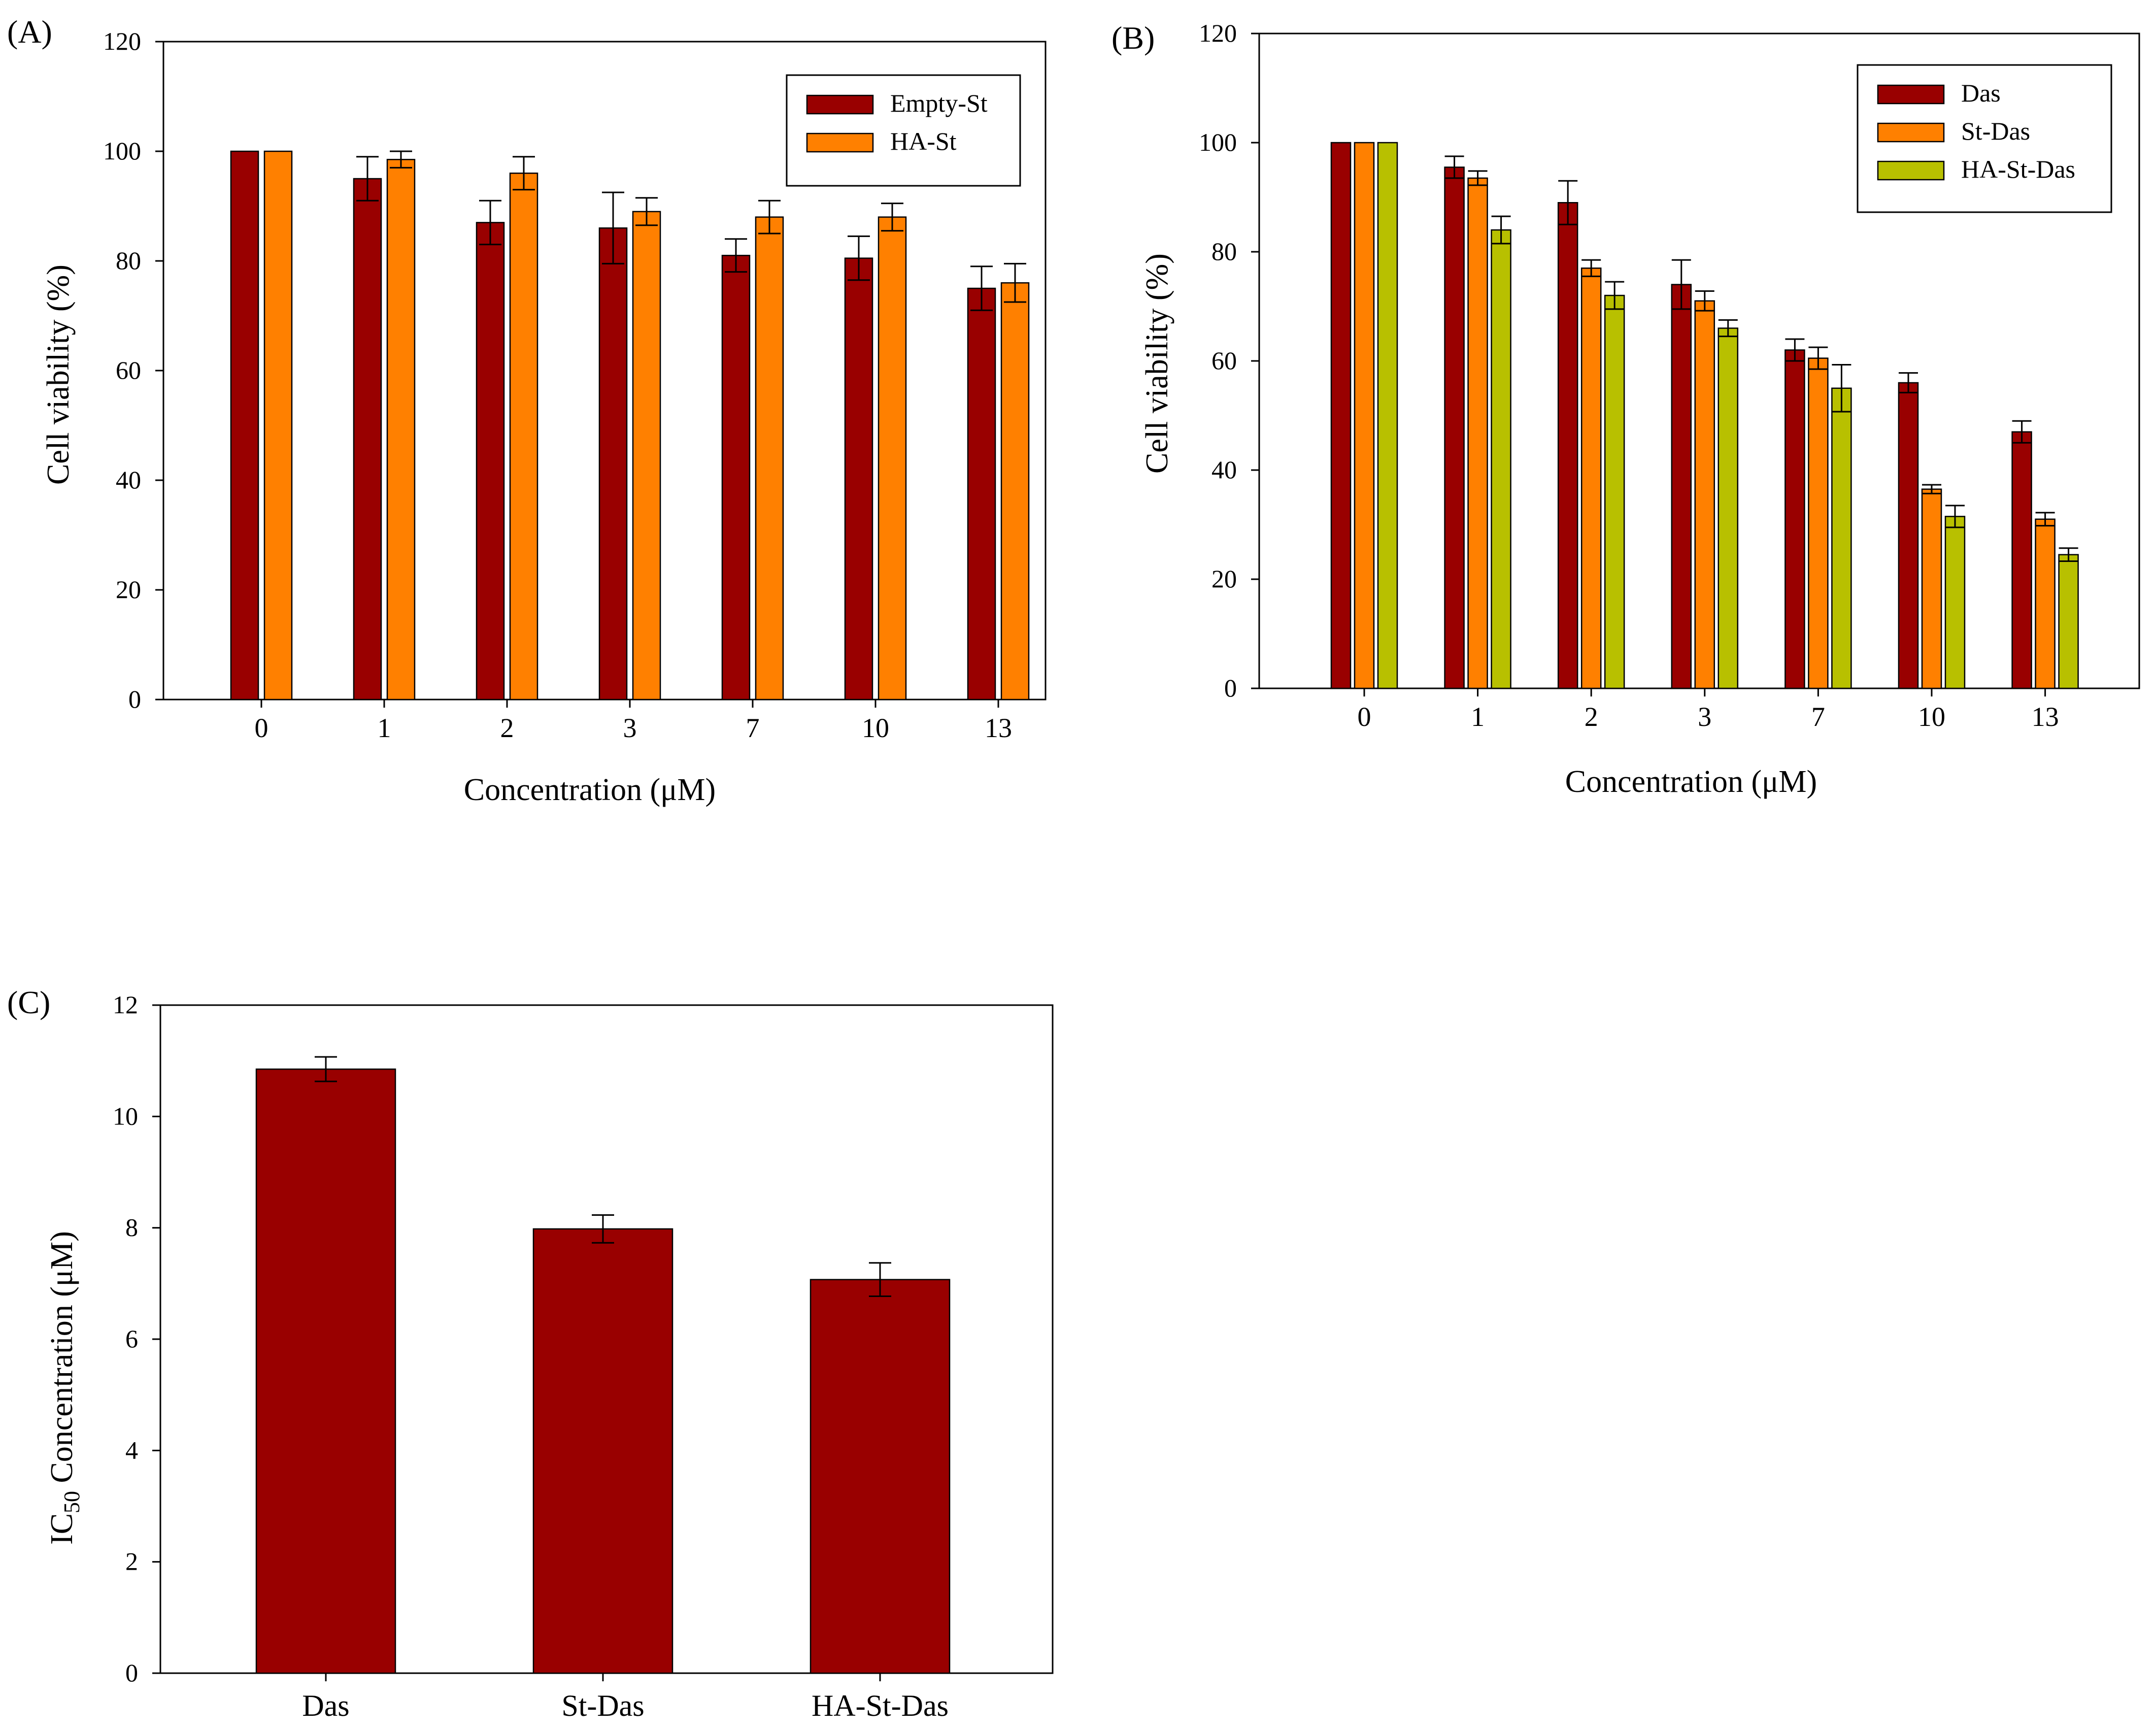 Image resolution: width=2156 pixels, height=1728 pixels. I want to click on panel-b-x-tick-label: 3, so click(1704, 717).